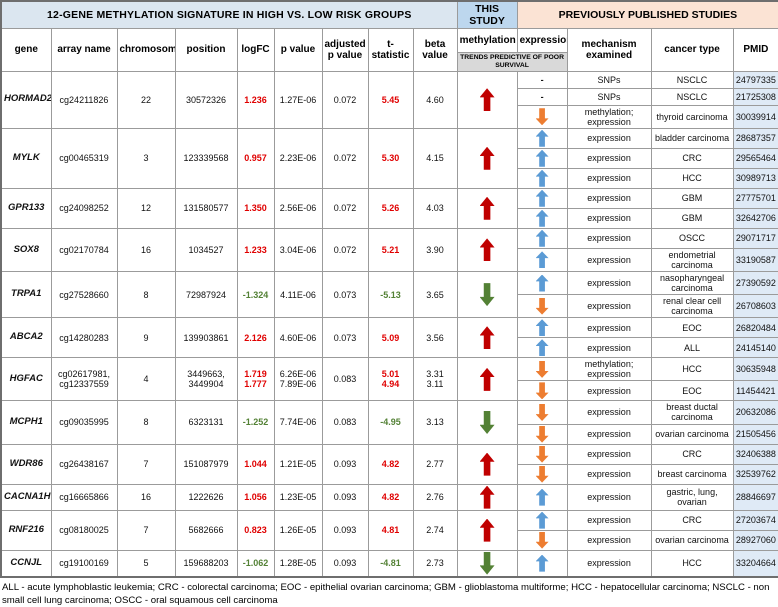 The width and height of the screenshot is (778, 607). Describe the element at coordinates (755, 563) in the screenshot. I see `pmid-cell: 33204664` at that location.